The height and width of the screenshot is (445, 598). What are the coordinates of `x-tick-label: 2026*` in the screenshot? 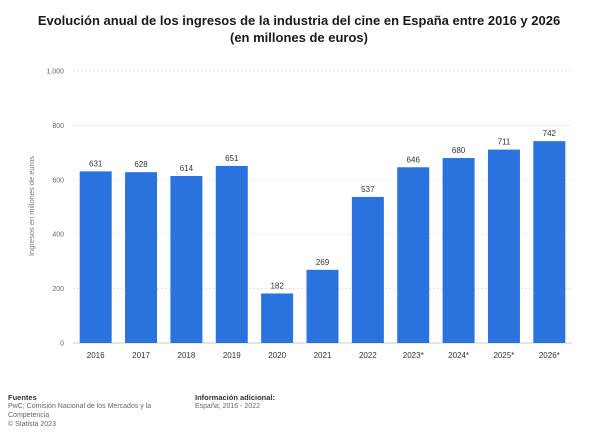 It's located at (549, 355).